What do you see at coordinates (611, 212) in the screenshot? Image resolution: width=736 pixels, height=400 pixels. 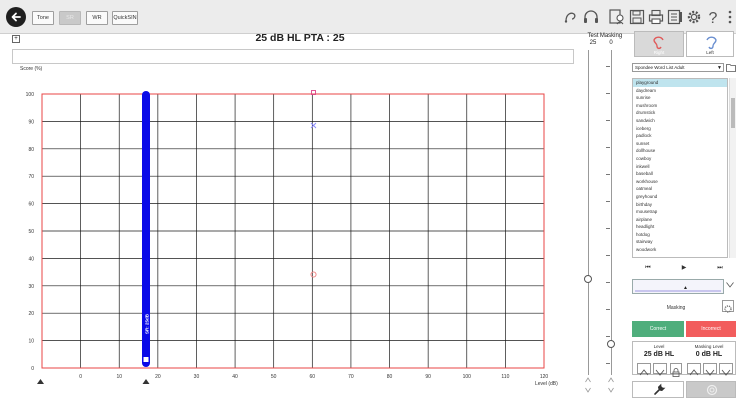 I see `masking-slider-track` at bounding box center [611, 212].